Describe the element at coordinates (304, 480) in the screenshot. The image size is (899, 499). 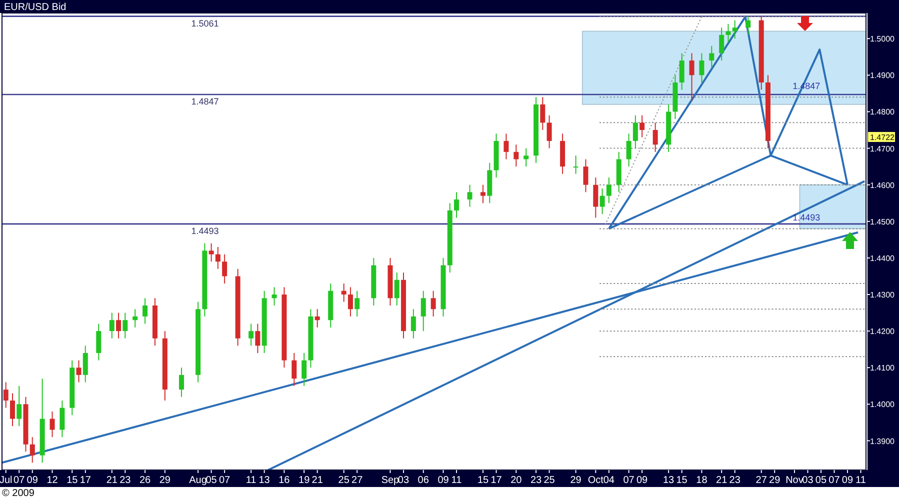
I see `x-tick-label: 19` at that location.